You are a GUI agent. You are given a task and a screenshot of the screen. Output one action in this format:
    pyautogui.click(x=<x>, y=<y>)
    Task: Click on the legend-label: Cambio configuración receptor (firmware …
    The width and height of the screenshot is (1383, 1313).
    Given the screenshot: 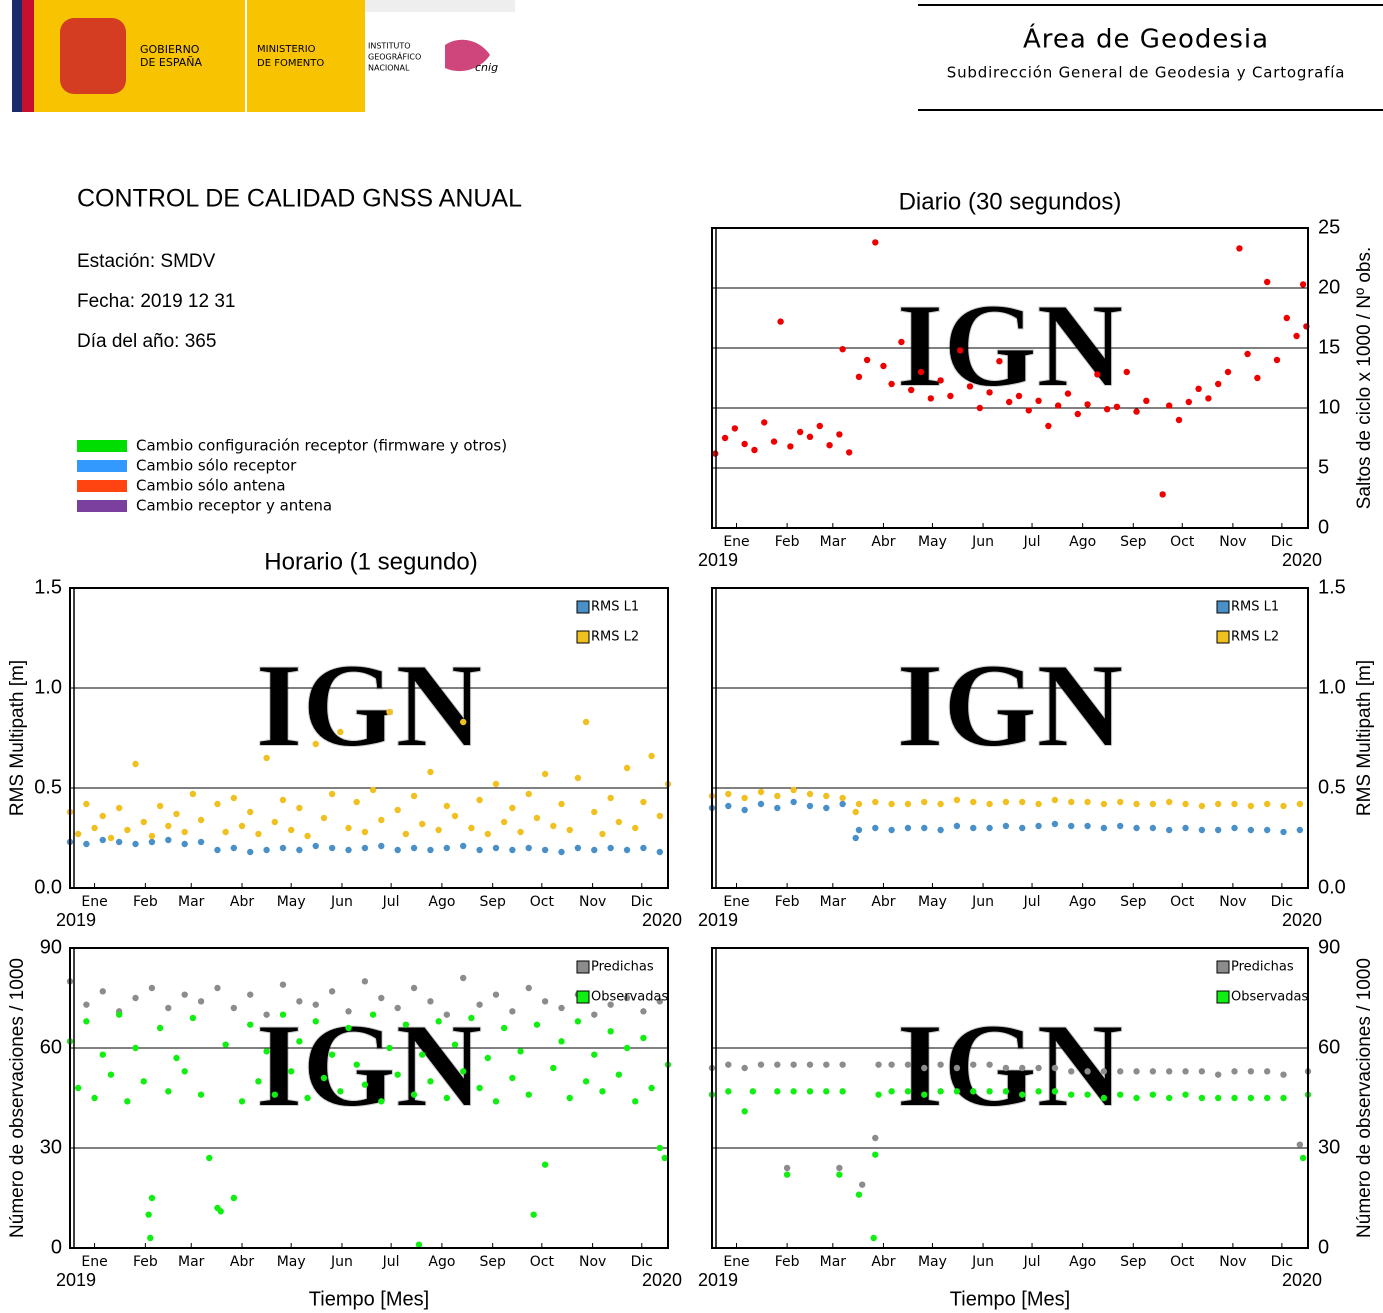 What is the action you would take?
    pyautogui.click(x=321, y=446)
    